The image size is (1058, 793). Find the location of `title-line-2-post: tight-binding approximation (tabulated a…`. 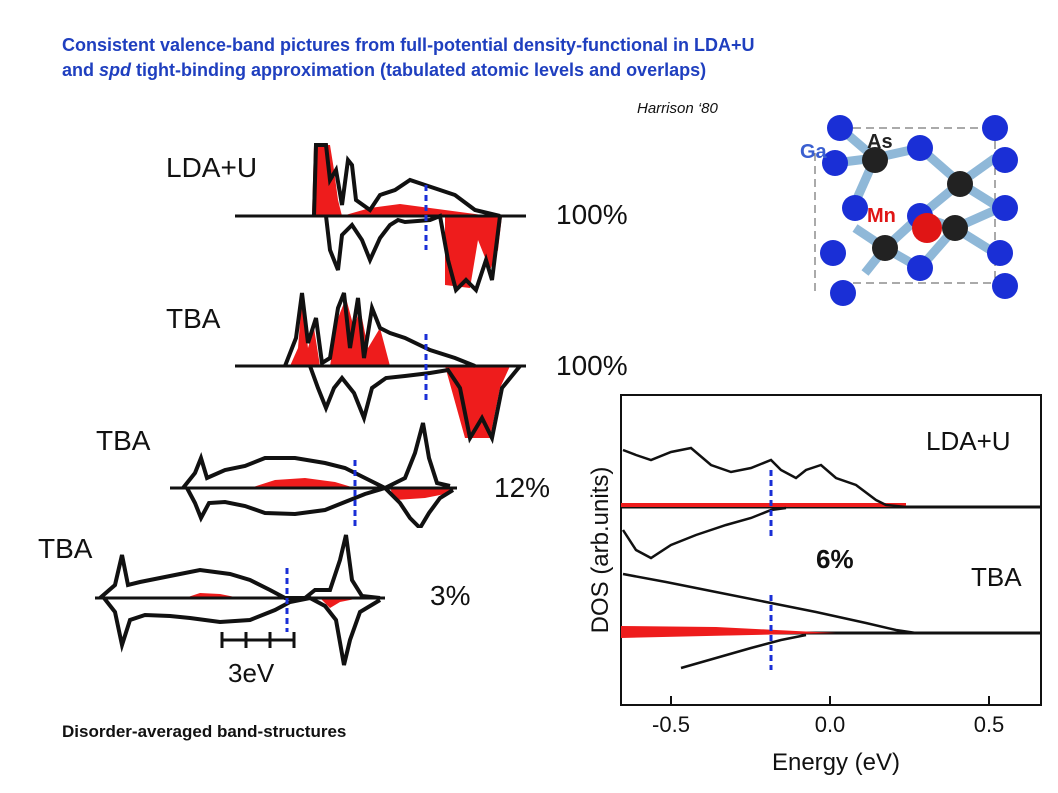

title-line-2-post: tight-binding approximation (tabulated a… is located at coordinates (419, 70).